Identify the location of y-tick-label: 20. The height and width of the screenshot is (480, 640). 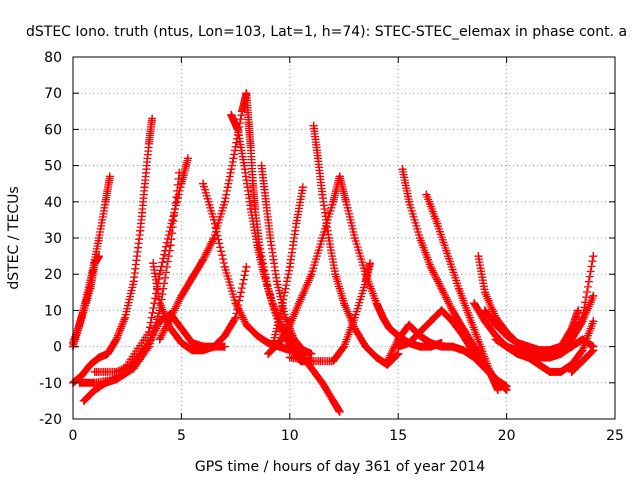
(53, 275).